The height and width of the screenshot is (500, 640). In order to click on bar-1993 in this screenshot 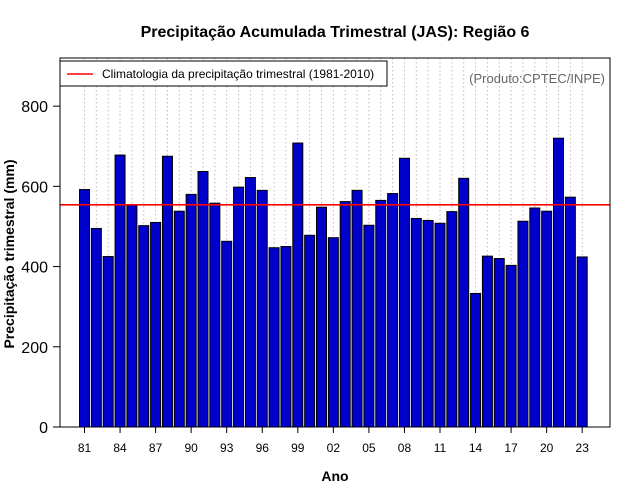, I will do `click(227, 334)`.